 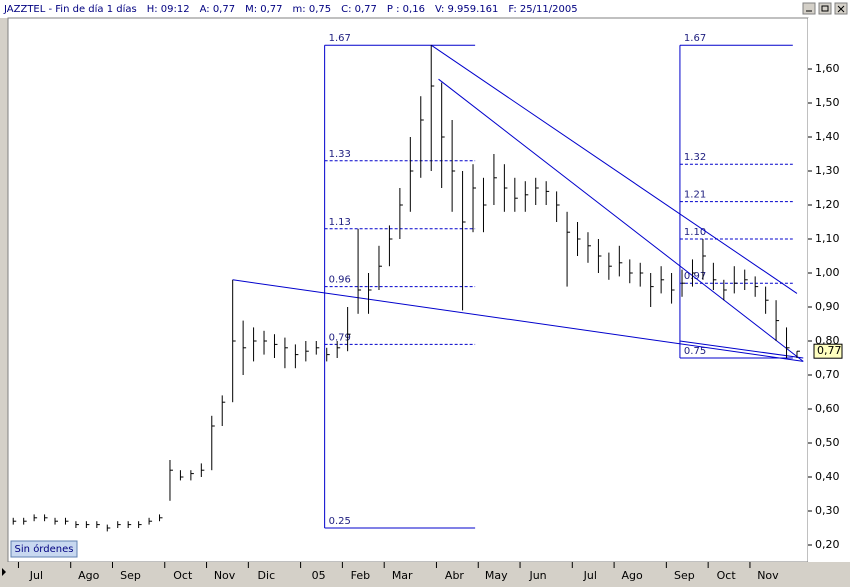 What do you see at coordinates (827, 68) in the screenshot?
I see `y-tick-label: 1,60` at bounding box center [827, 68].